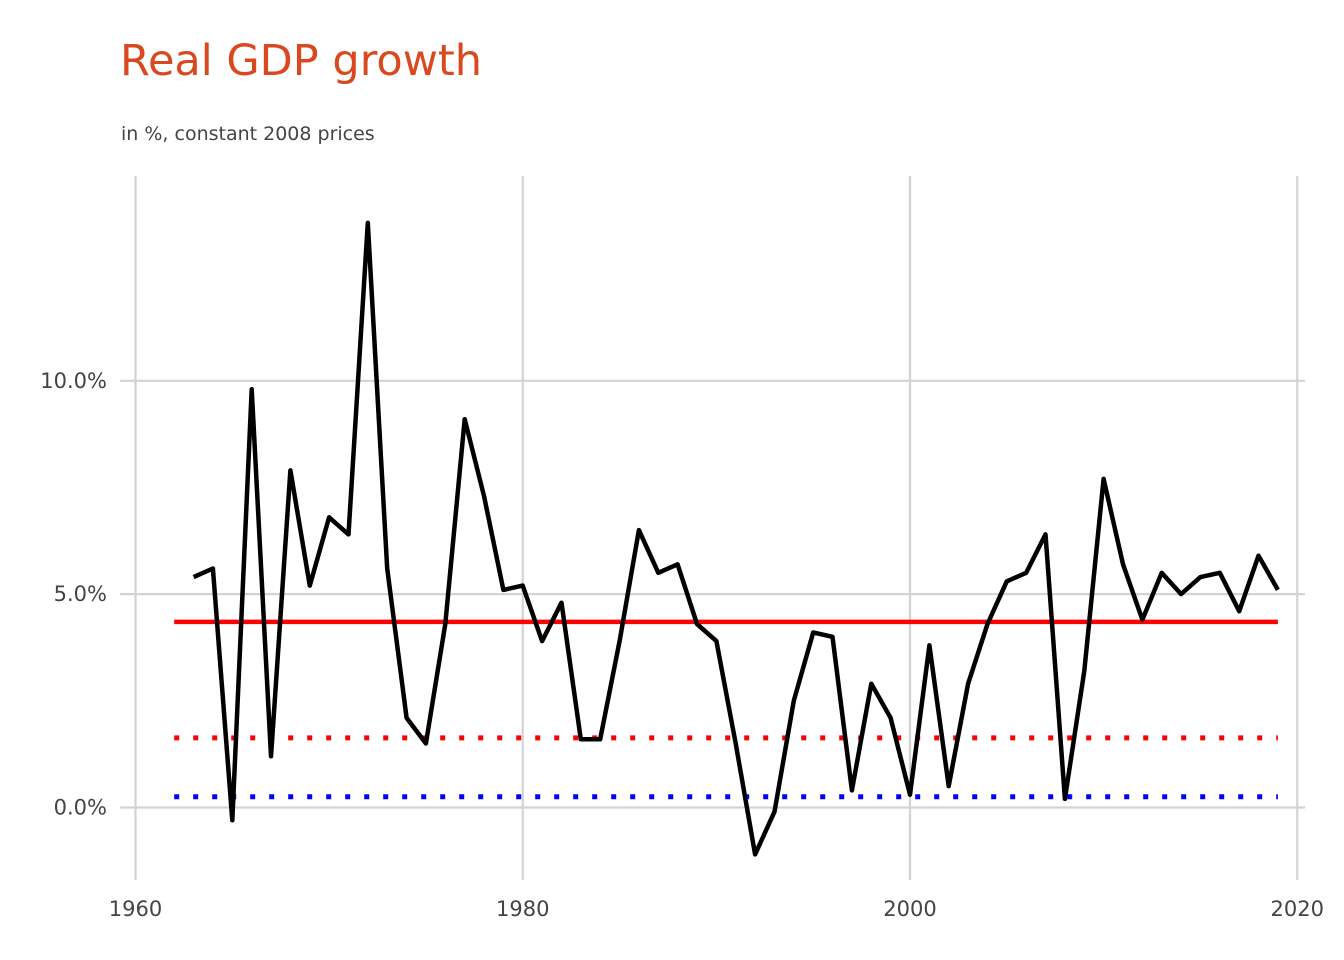  Describe the element at coordinates (80, 807) in the screenshot. I see `y-tick-label: 0.0%` at that location.